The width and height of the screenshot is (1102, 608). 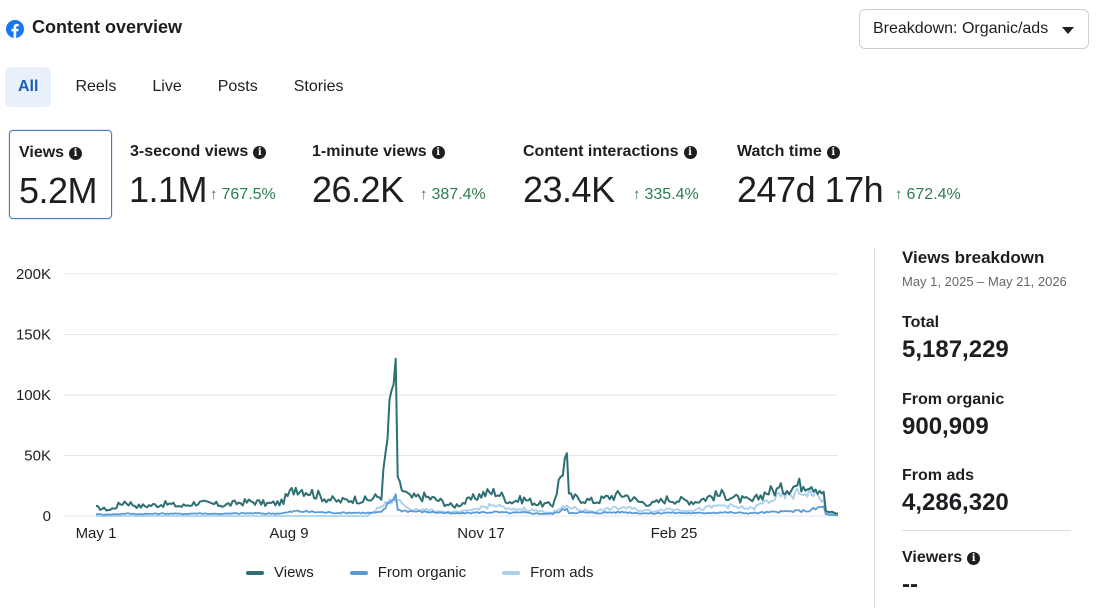 What do you see at coordinates (938, 475) in the screenshot?
I see `ads-label: From ads` at bounding box center [938, 475].